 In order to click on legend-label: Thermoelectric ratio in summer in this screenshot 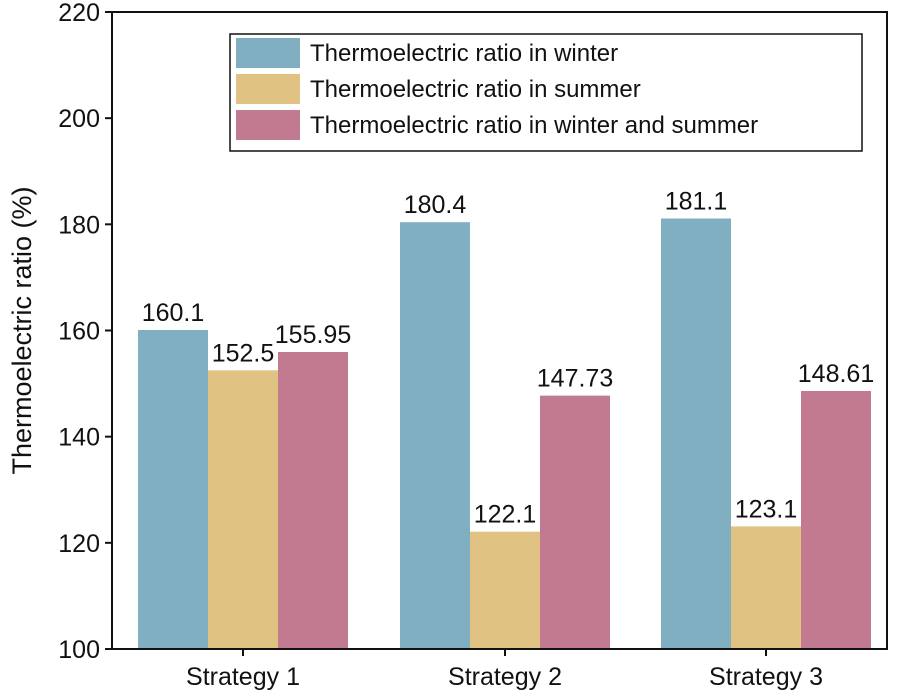, I will do `click(475, 89)`.